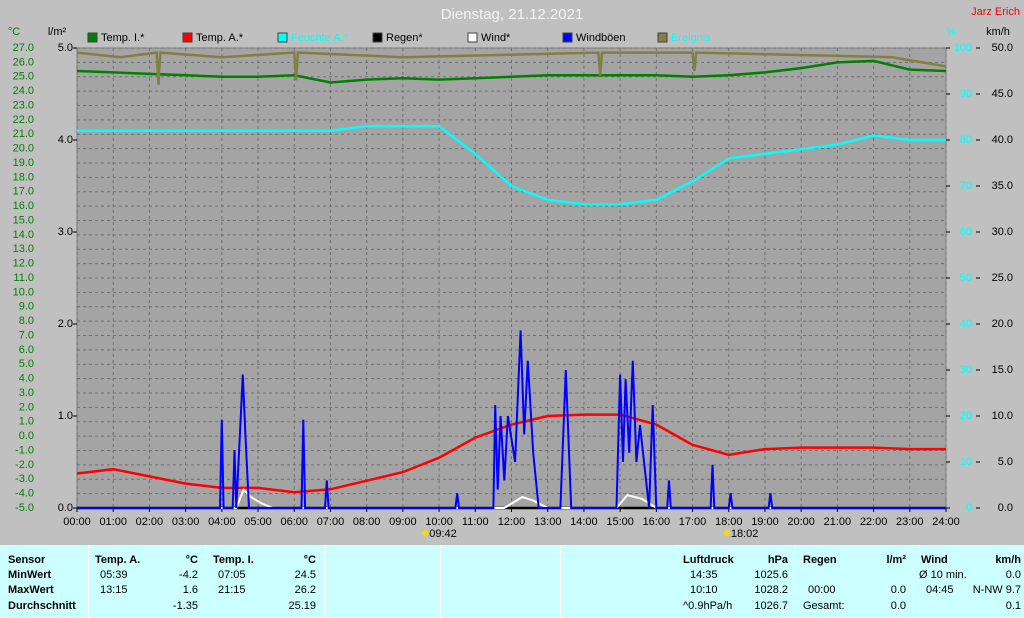 The image size is (1024, 618). I want to click on legend-label: Temp. A.*, so click(220, 38).